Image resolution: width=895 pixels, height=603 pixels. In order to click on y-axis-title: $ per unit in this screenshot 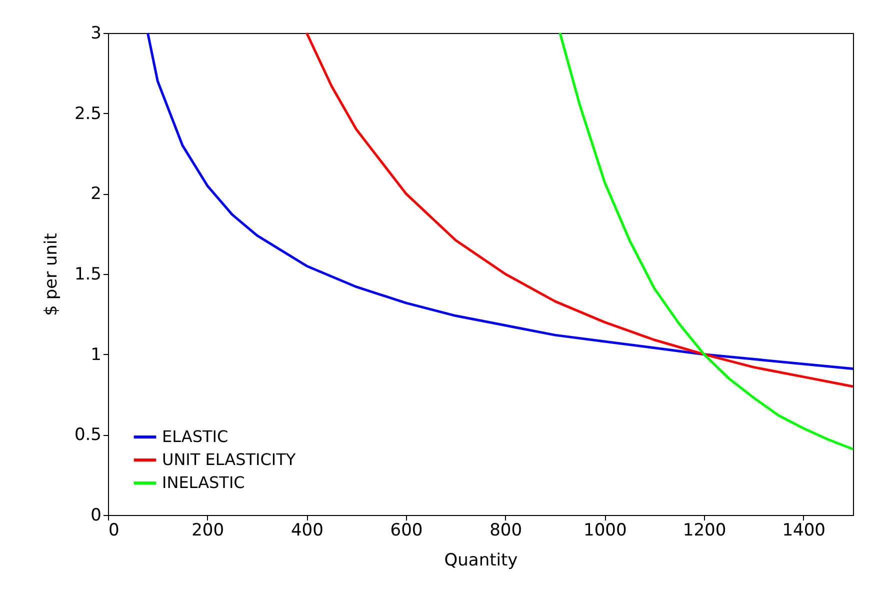, I will do `click(51, 274)`.